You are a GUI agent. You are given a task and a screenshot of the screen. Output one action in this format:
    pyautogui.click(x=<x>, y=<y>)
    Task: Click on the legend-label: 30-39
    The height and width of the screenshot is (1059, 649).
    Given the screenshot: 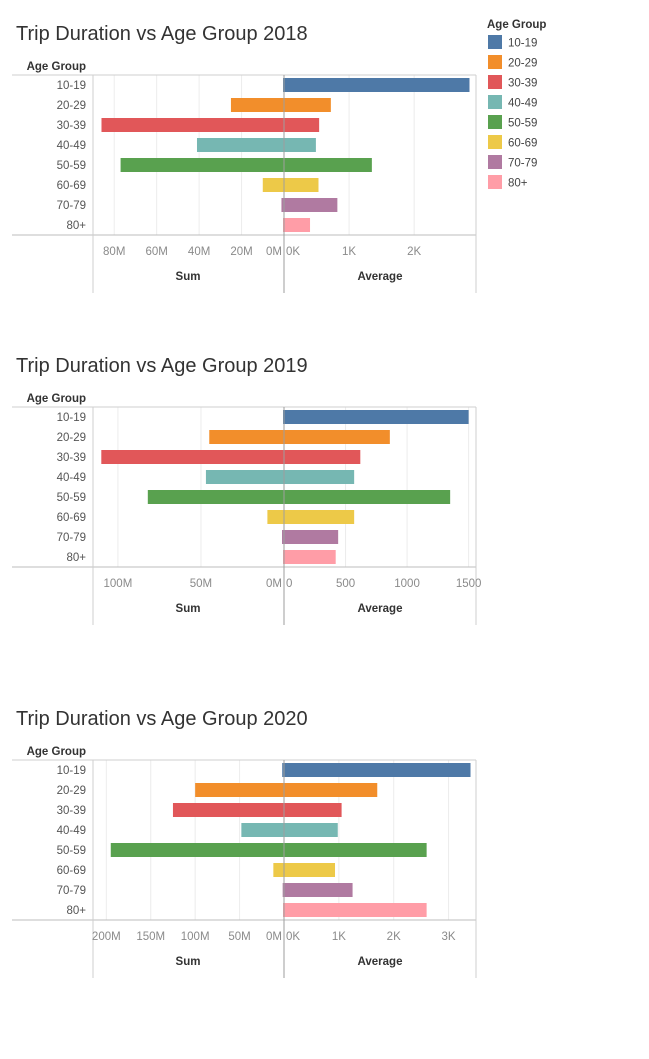 What is the action you would take?
    pyautogui.click(x=522, y=84)
    